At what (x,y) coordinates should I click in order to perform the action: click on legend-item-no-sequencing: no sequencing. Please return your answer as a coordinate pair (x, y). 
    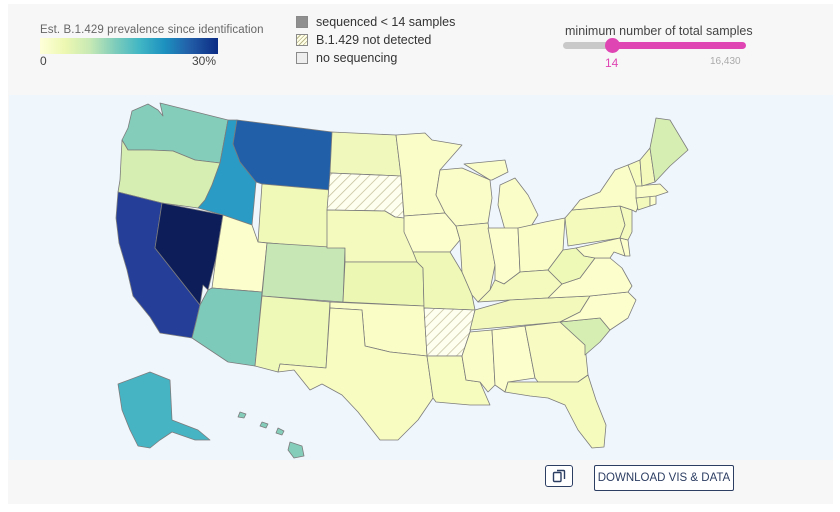
    Looking at the image, I should click on (346, 58).